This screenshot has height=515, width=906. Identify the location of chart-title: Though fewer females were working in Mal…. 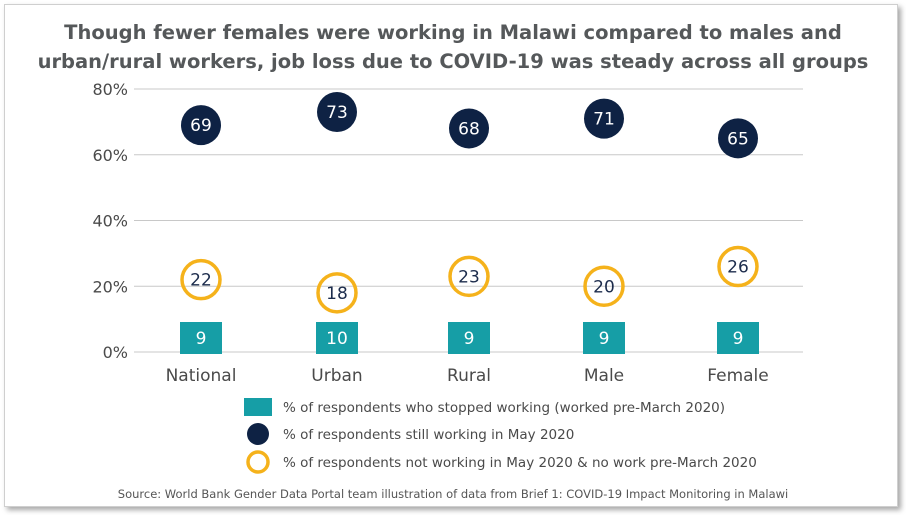
(453, 47).